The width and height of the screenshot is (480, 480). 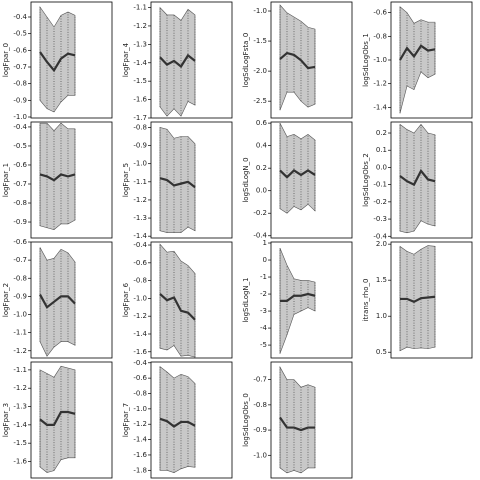 I want to click on panel: 1 0 -1 -2 -3 -4 -5 logSdLogN_1, so click(x=297, y=299).